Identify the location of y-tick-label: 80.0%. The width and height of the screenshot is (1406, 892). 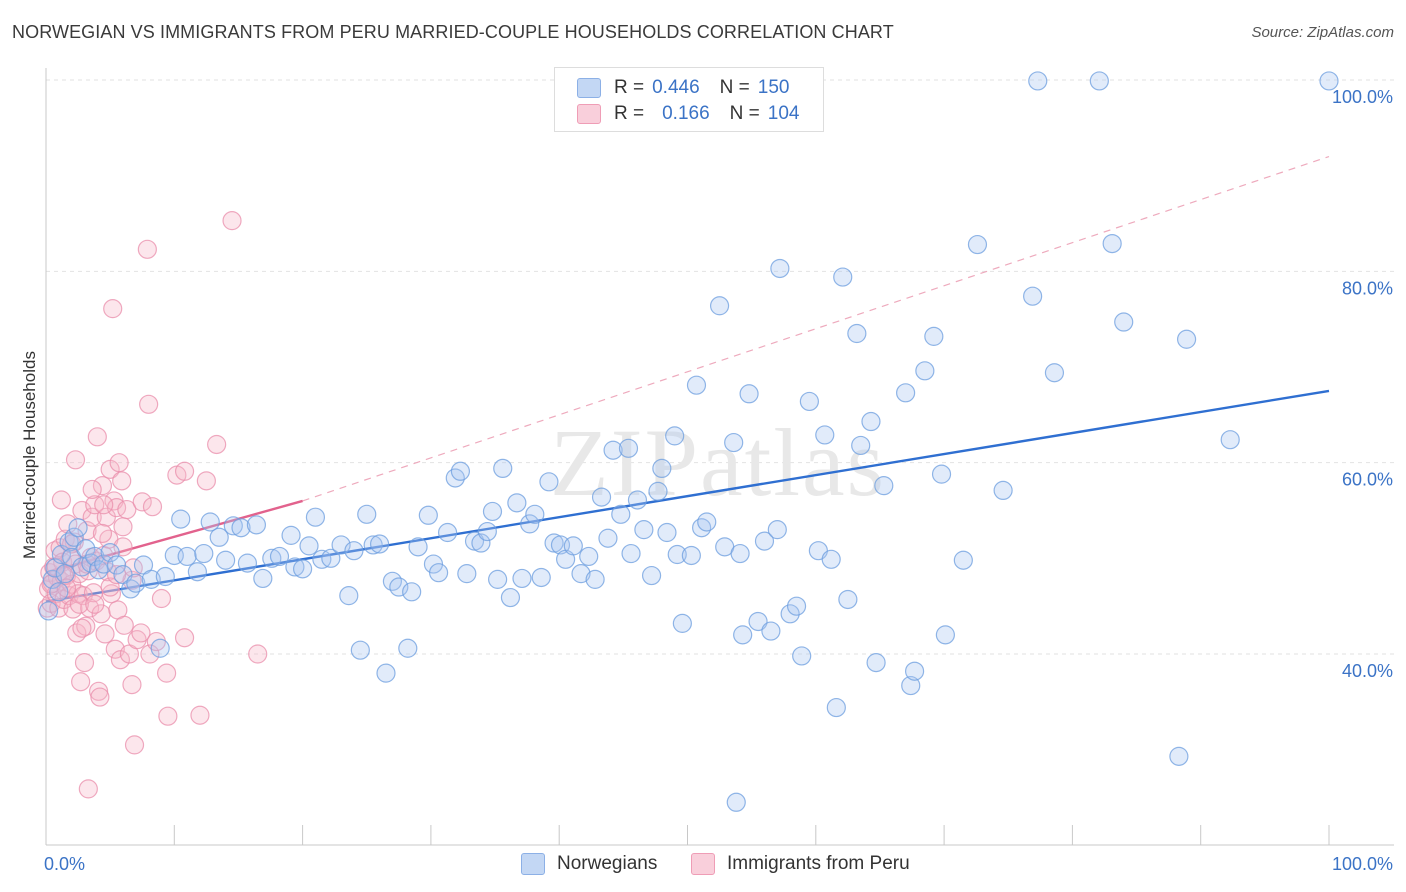
(1367, 288).